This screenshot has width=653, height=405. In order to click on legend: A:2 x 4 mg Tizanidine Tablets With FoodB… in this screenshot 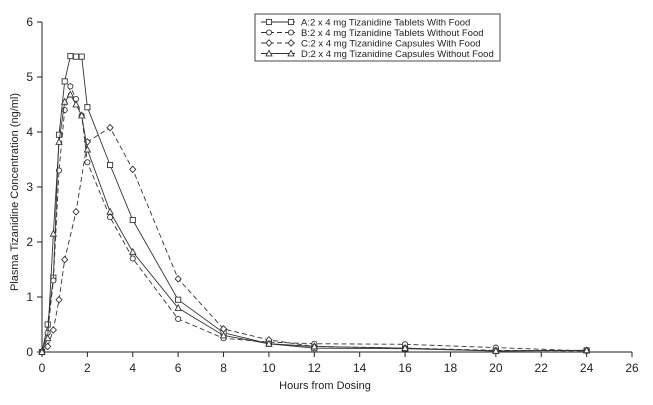, I will do `click(377, 37)`.